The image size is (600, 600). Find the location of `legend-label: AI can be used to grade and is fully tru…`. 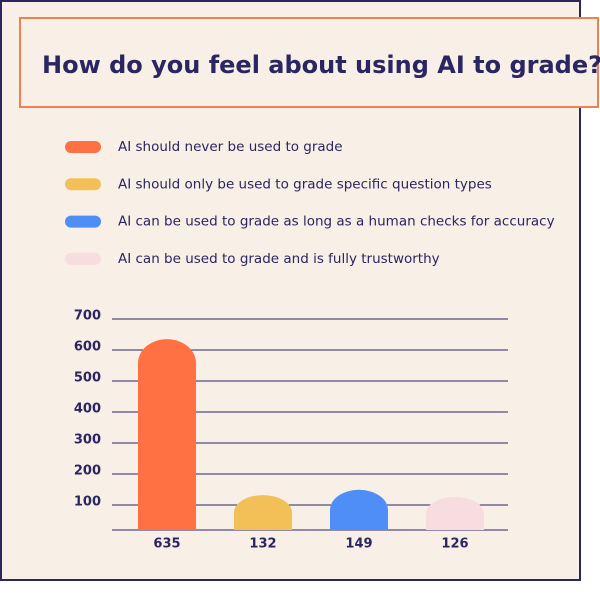

legend-label: AI can be used to grade and is fully tru… is located at coordinates (279, 259).